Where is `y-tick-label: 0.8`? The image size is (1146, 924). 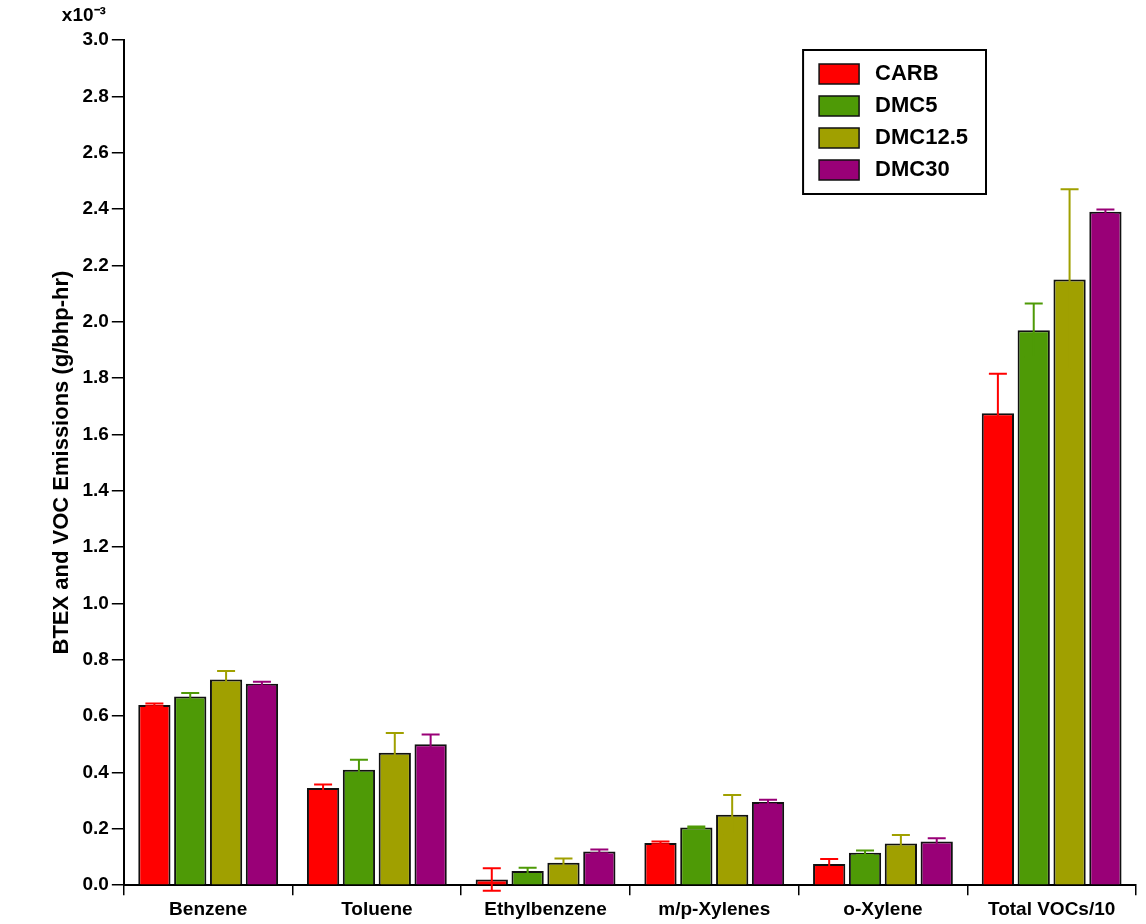 y-tick-label: 0.8 is located at coordinates (95, 659).